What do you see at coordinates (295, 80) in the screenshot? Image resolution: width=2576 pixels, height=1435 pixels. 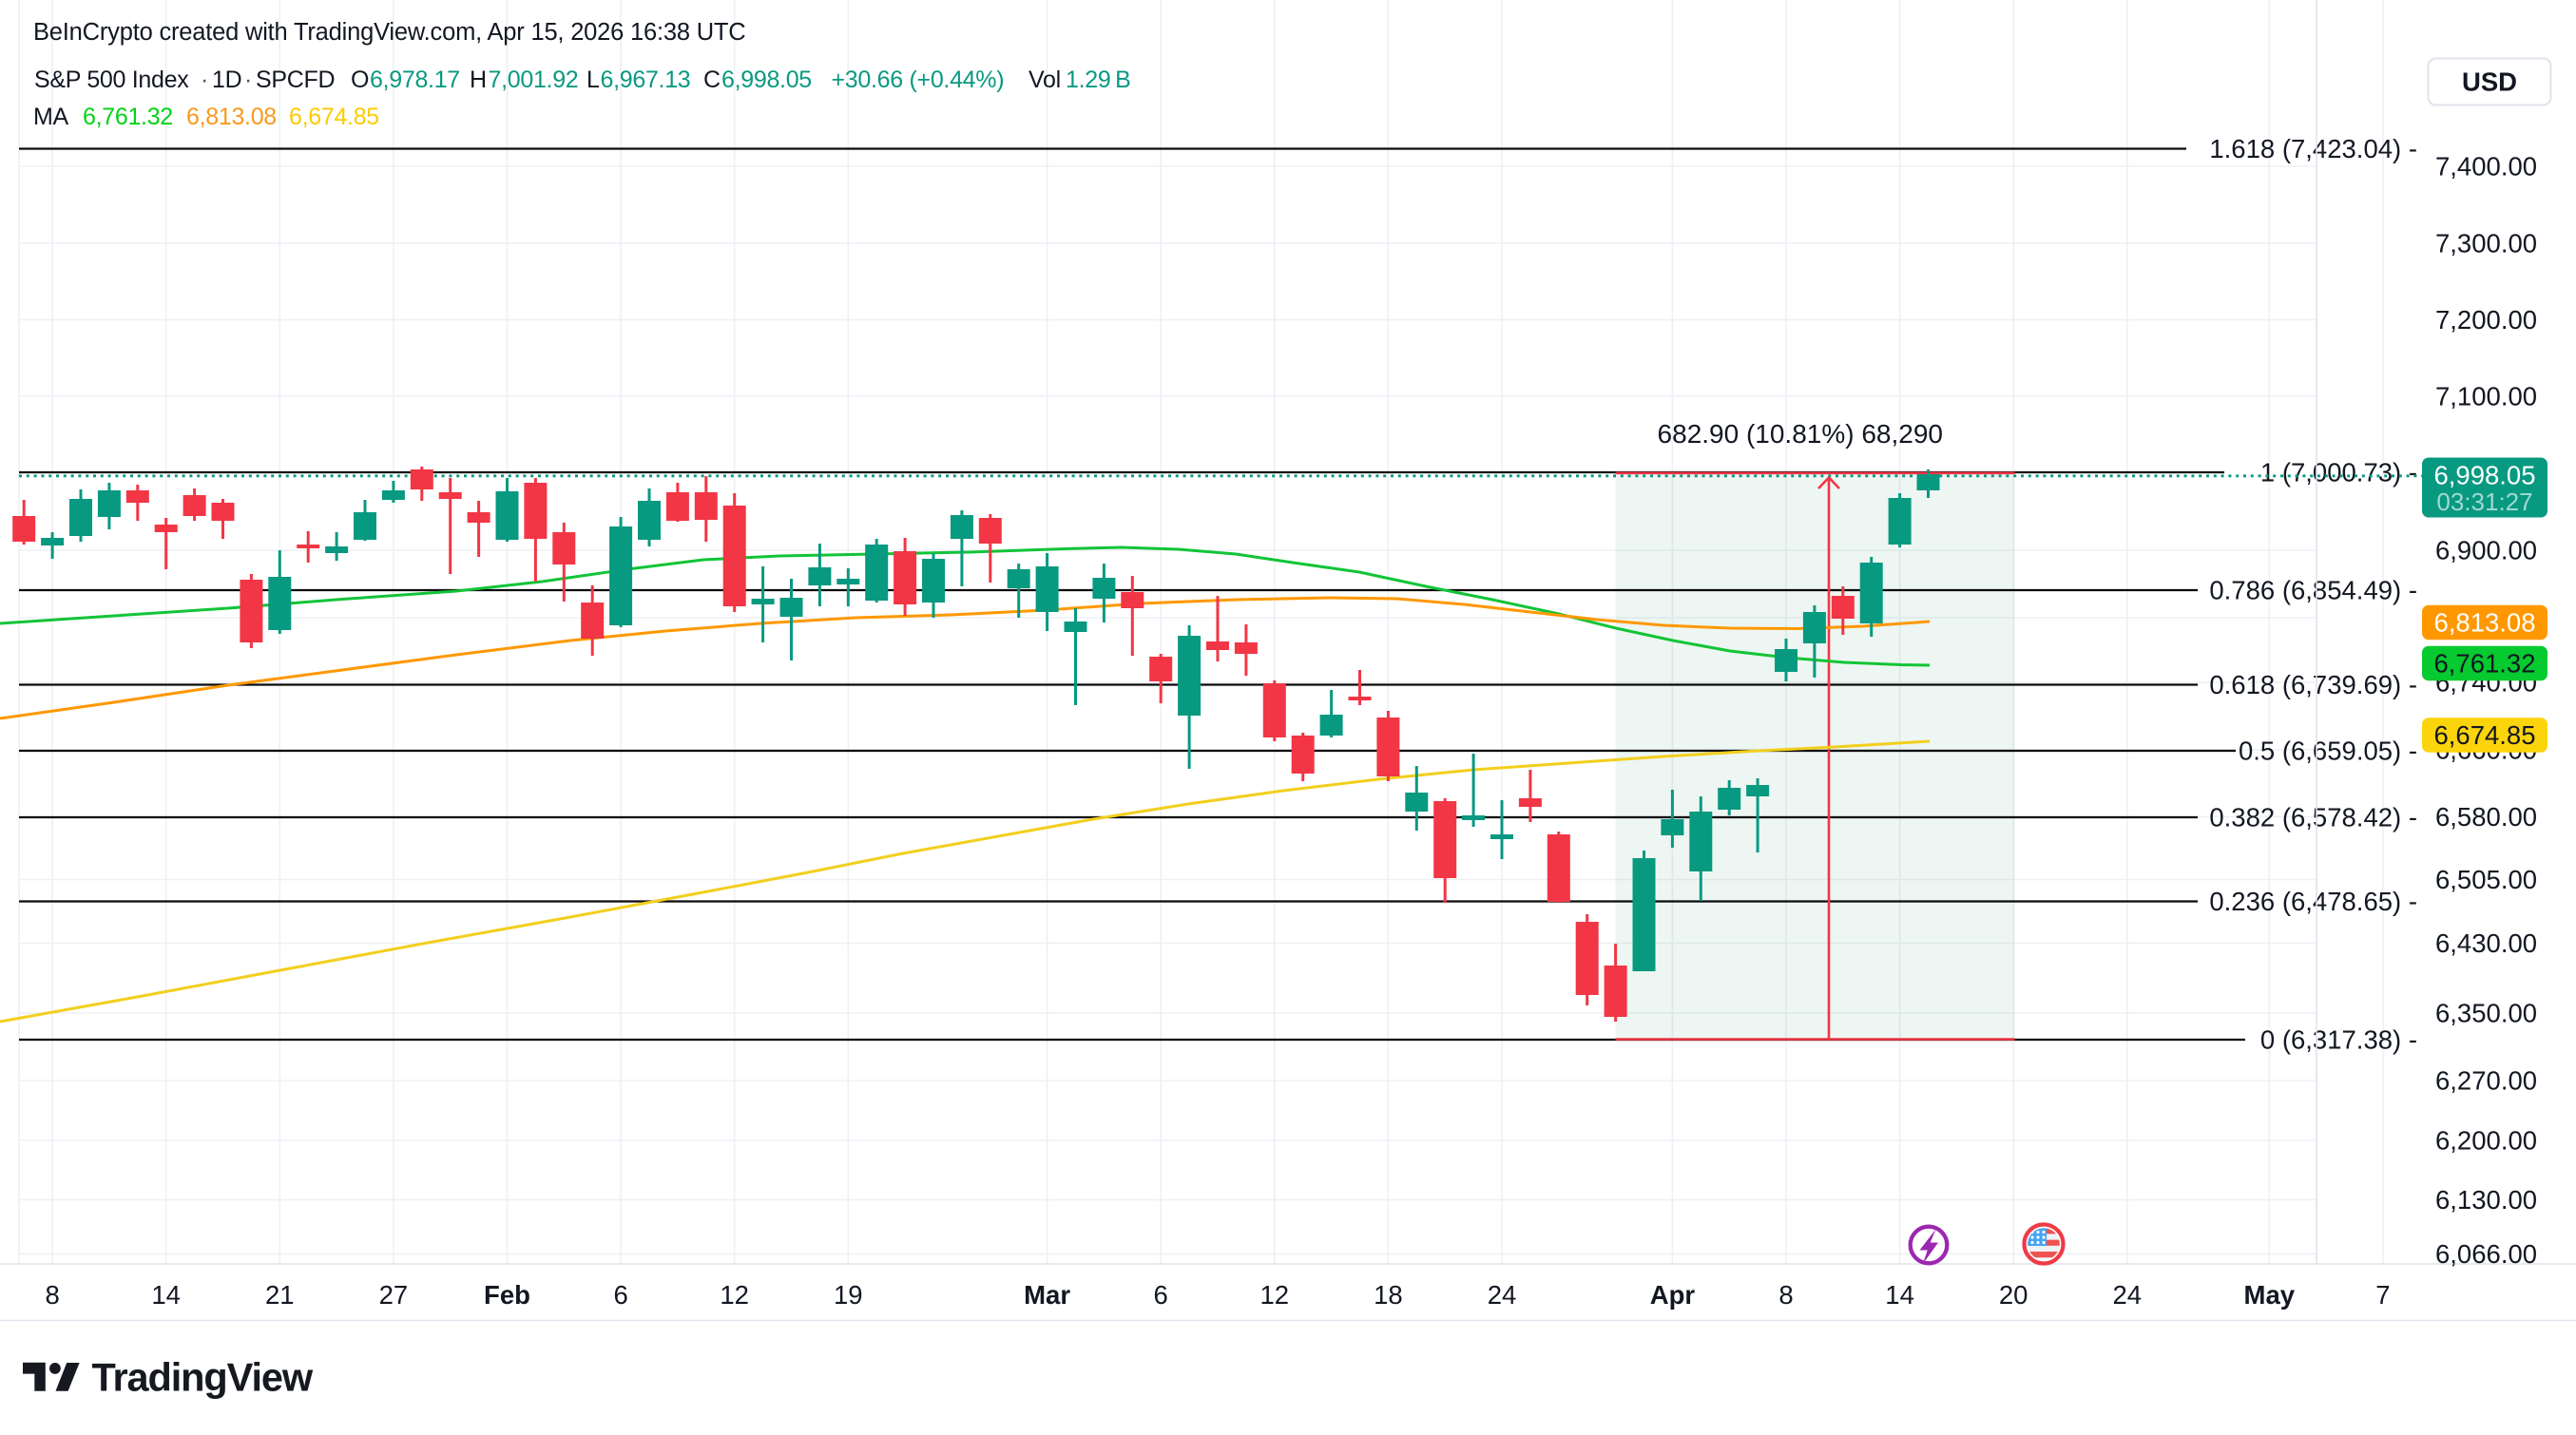 I see `svg-text: SPCFD` at bounding box center [295, 80].